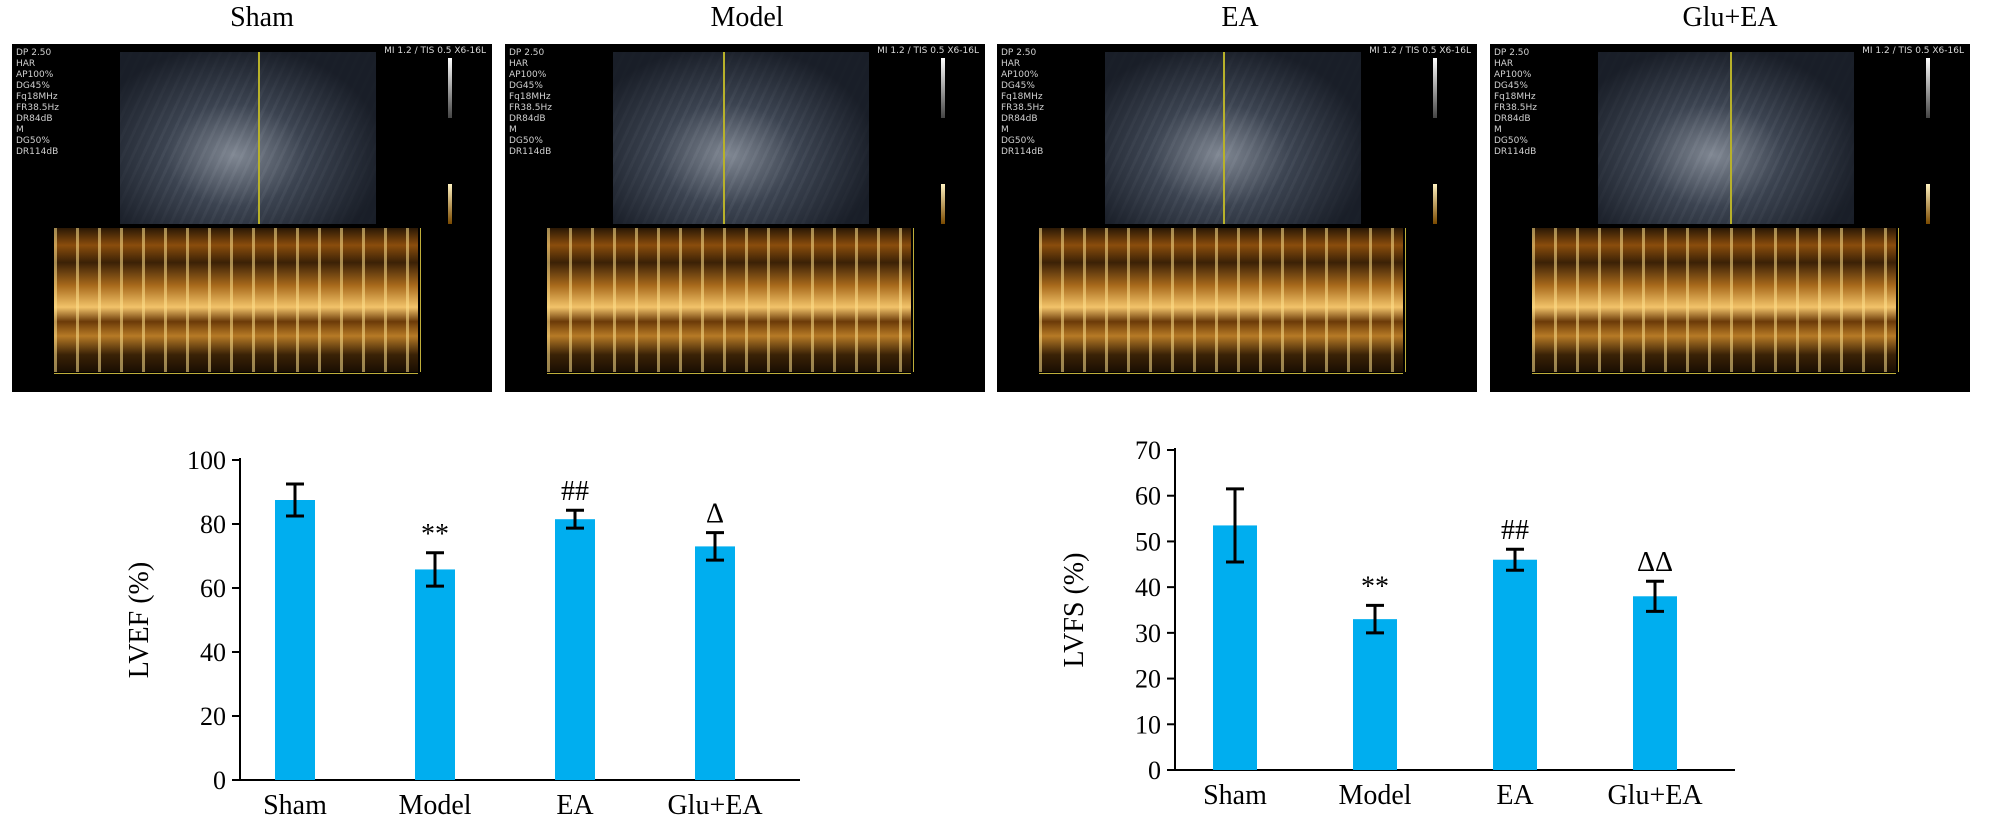  What do you see at coordinates (262, 17) in the screenshot?
I see `panel-title-sham: Sham` at bounding box center [262, 17].